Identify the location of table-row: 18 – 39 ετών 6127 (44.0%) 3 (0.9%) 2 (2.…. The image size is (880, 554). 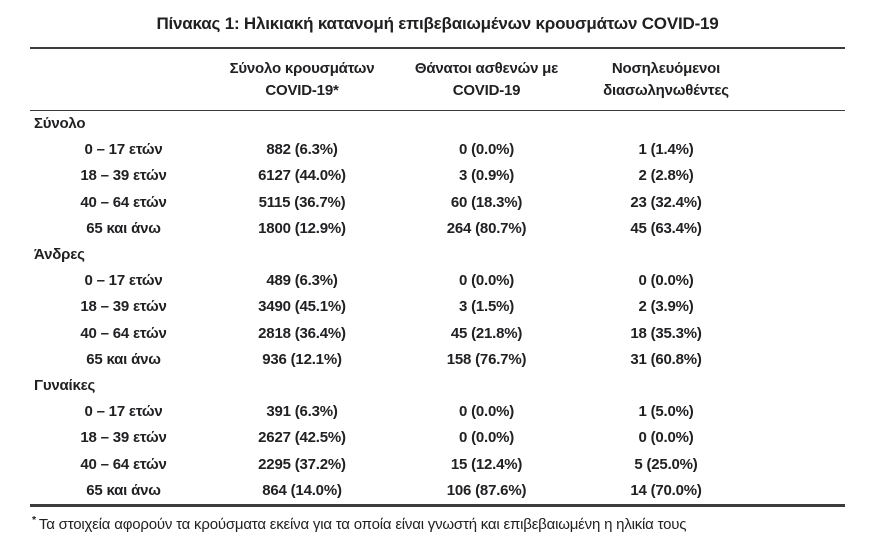
(437, 176).